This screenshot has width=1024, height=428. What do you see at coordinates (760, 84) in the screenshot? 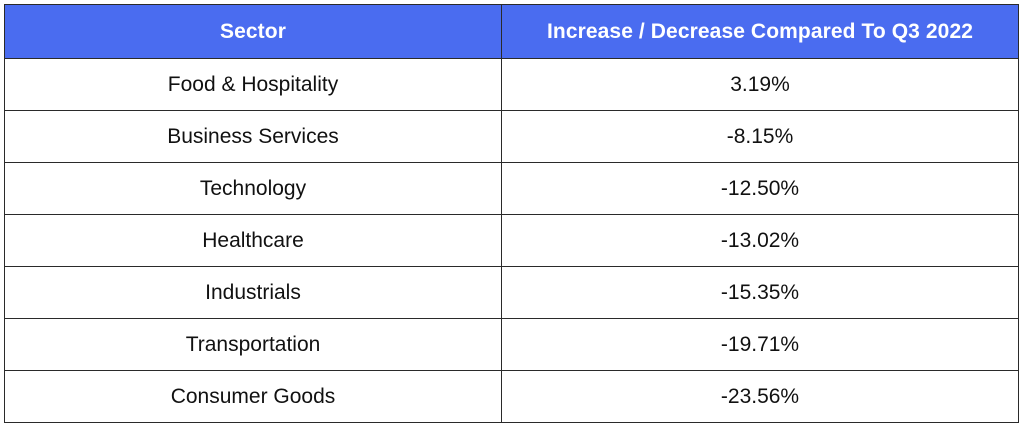
I see `change-cell: 3.19%` at bounding box center [760, 84].